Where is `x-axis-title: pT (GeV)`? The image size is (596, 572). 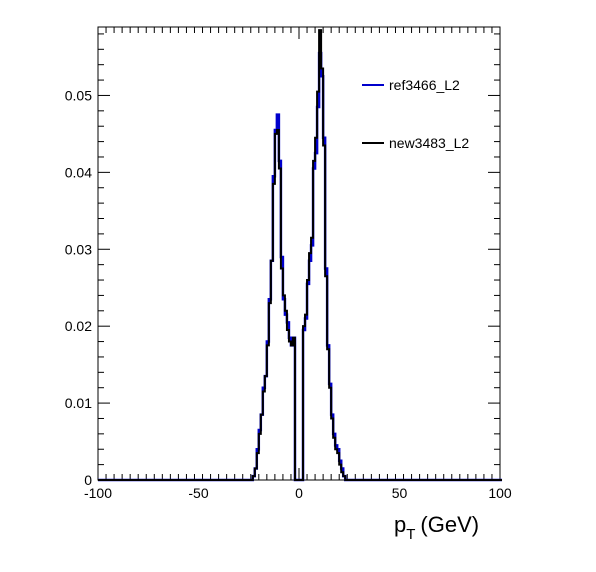 x-axis-title: pT (GeV) is located at coordinates (436, 527).